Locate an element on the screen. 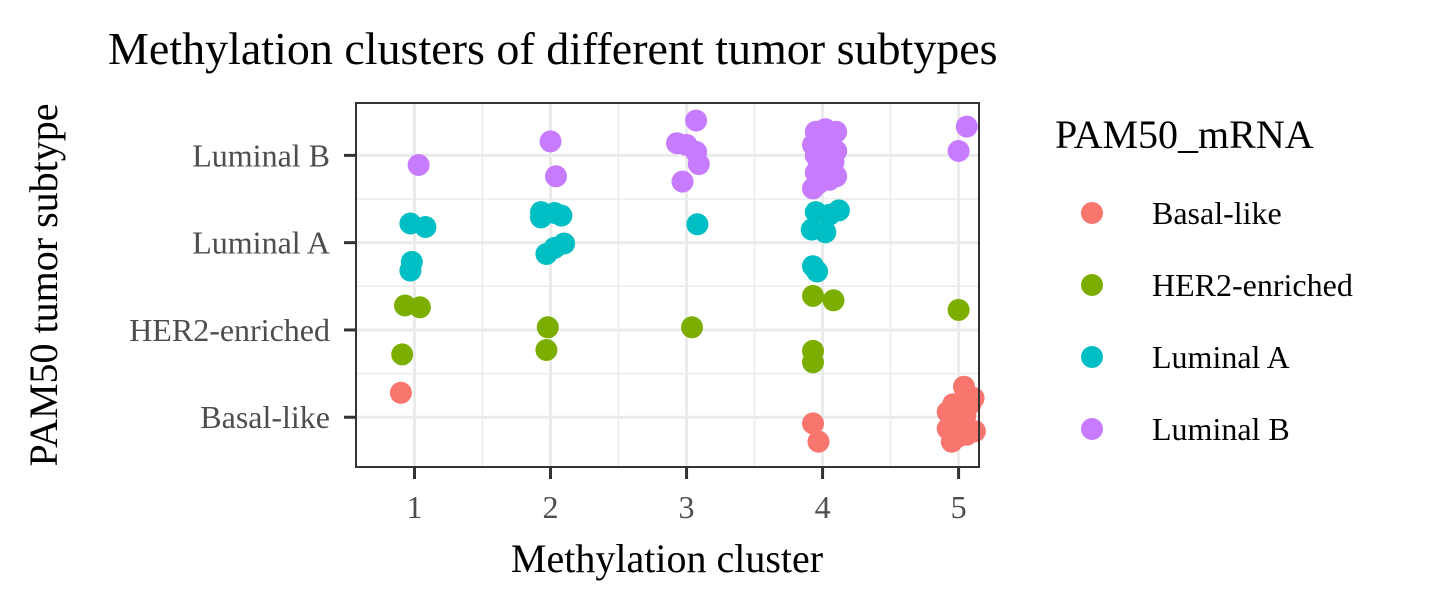  x-tick-label: 2 is located at coordinates (551, 507).